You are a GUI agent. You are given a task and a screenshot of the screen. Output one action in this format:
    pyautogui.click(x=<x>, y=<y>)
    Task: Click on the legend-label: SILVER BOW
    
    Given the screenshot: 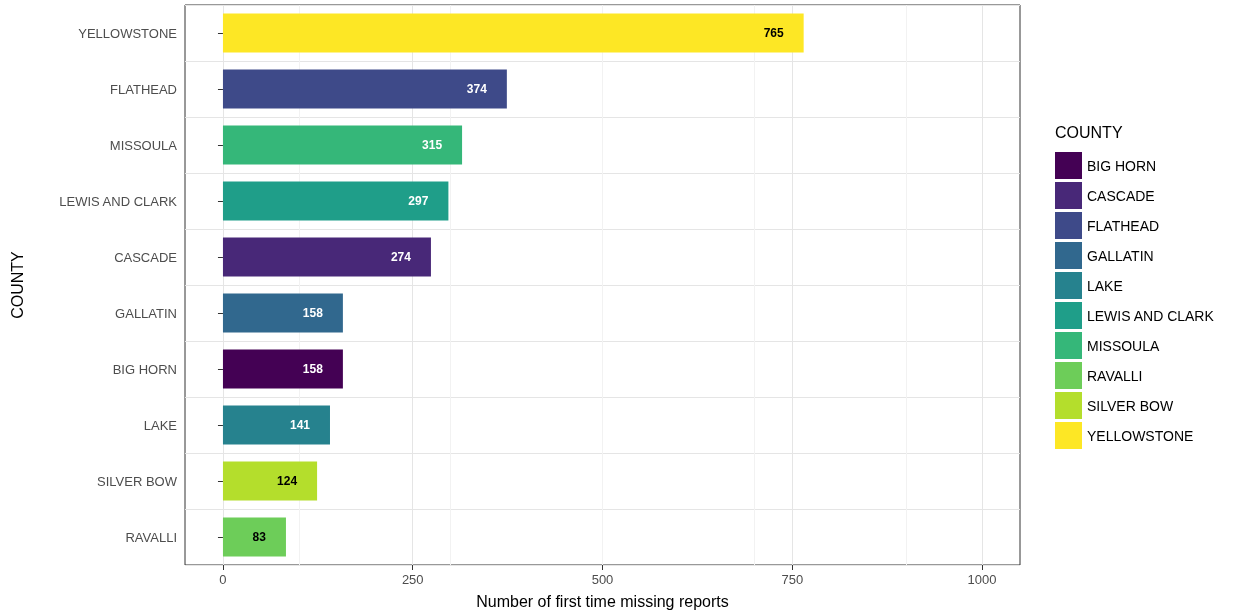 What is the action you would take?
    pyautogui.click(x=1130, y=405)
    